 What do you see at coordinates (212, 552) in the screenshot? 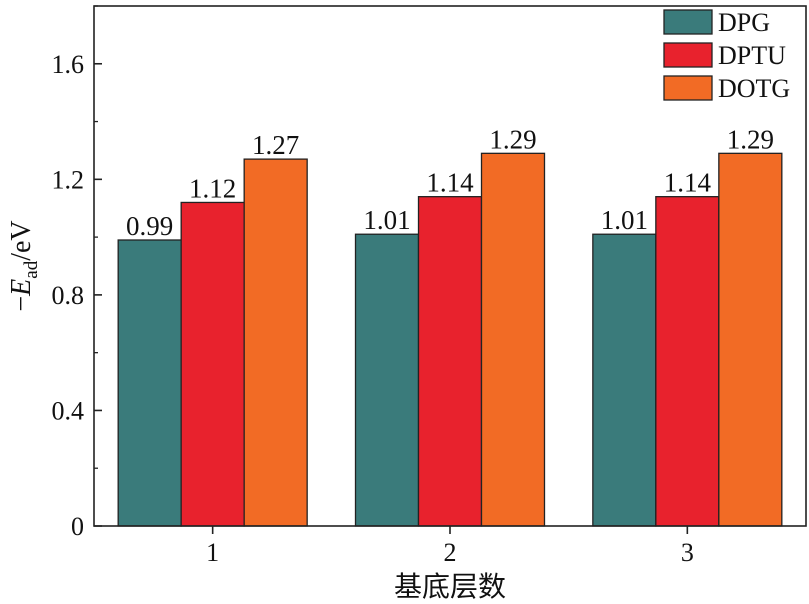
I see `x-tick-label: 1` at bounding box center [212, 552].